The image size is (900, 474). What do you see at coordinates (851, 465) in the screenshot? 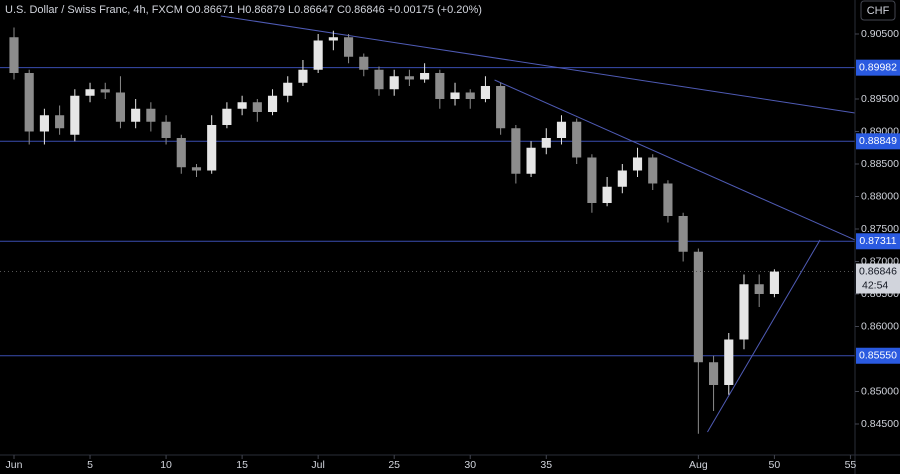
I see `x-tick-label: 55` at bounding box center [851, 465].